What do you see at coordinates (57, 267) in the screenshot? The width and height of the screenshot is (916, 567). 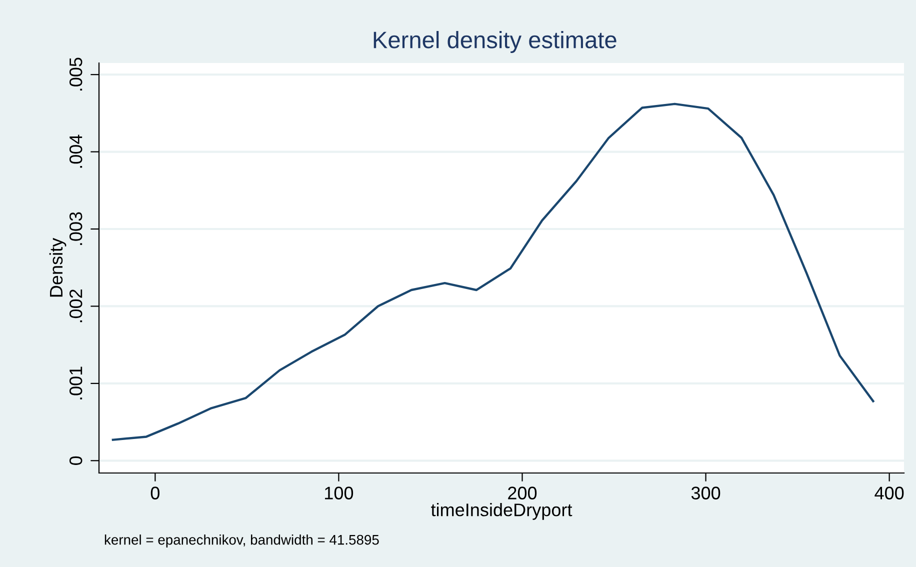 I see `y-axis-title: Density` at bounding box center [57, 267].